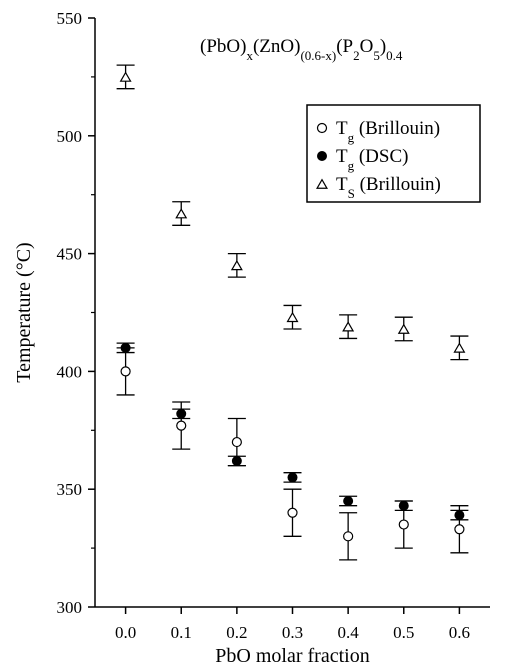  What do you see at coordinates (349, 632) in the screenshot?
I see `x-tick-label: 0.4` at bounding box center [349, 632].